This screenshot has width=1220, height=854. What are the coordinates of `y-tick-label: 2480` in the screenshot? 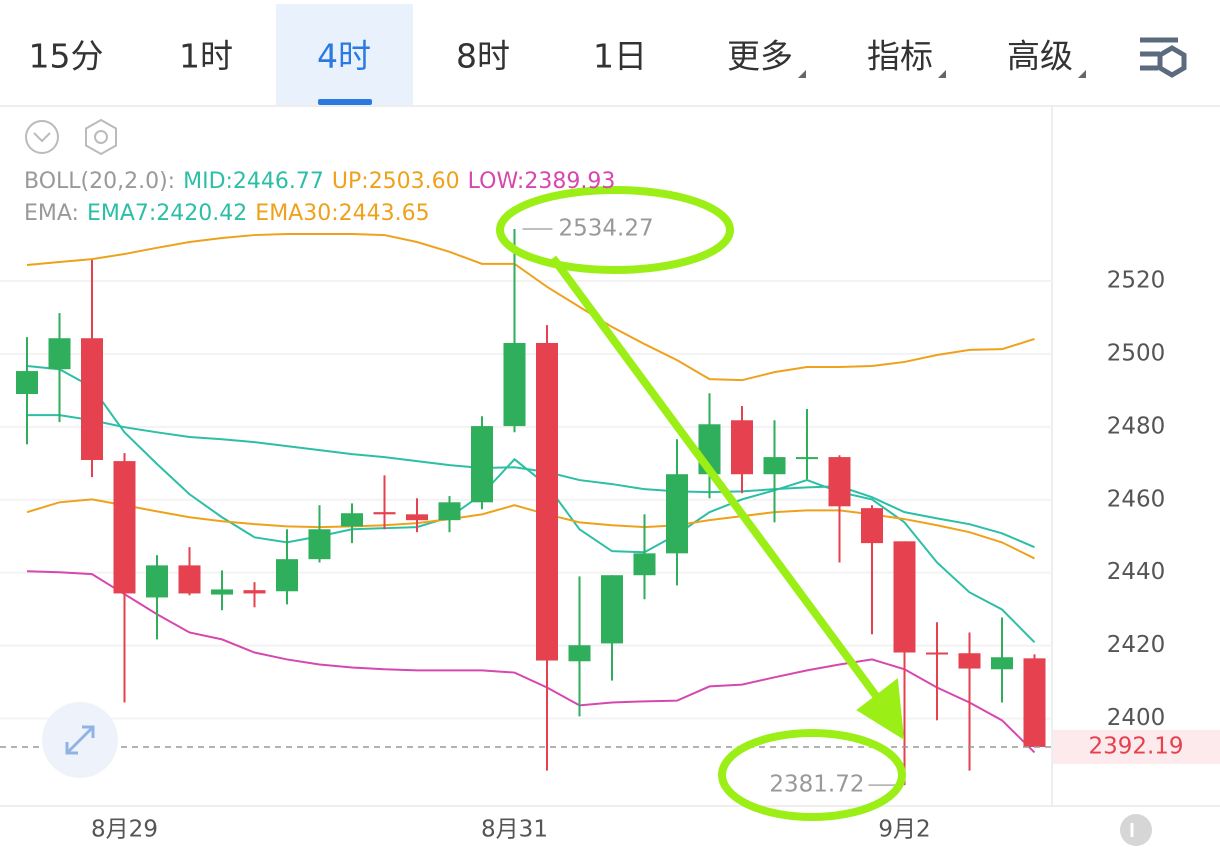 It's located at (1136, 426).